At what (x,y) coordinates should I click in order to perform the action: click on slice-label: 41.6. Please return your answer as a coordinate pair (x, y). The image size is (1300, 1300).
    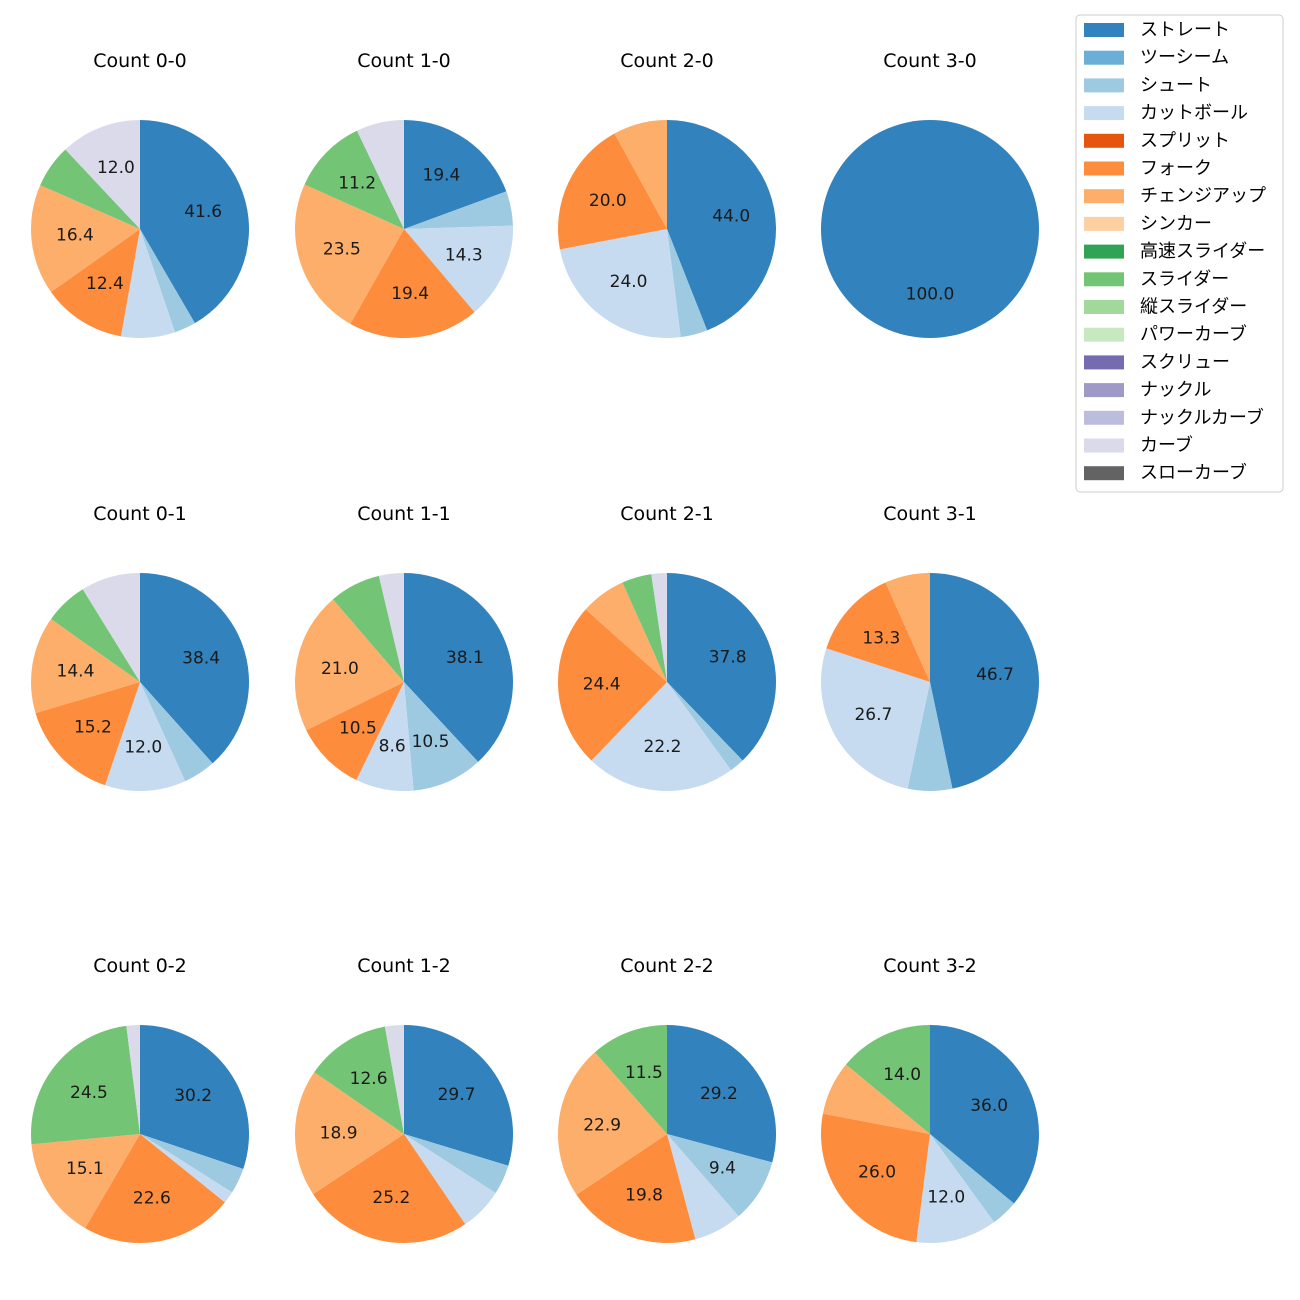
    Looking at the image, I should click on (203, 212).